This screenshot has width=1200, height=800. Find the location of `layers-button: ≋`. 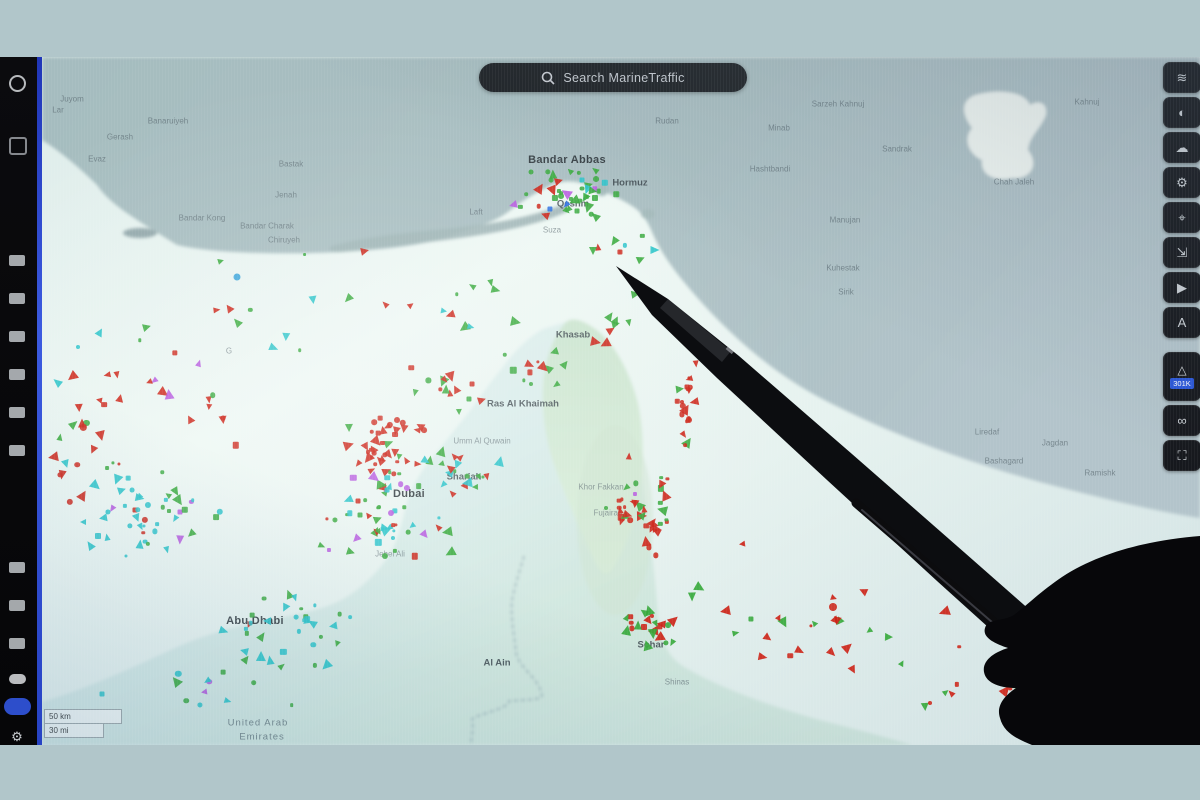

layers-button: ≋ is located at coordinates (1181, 77).